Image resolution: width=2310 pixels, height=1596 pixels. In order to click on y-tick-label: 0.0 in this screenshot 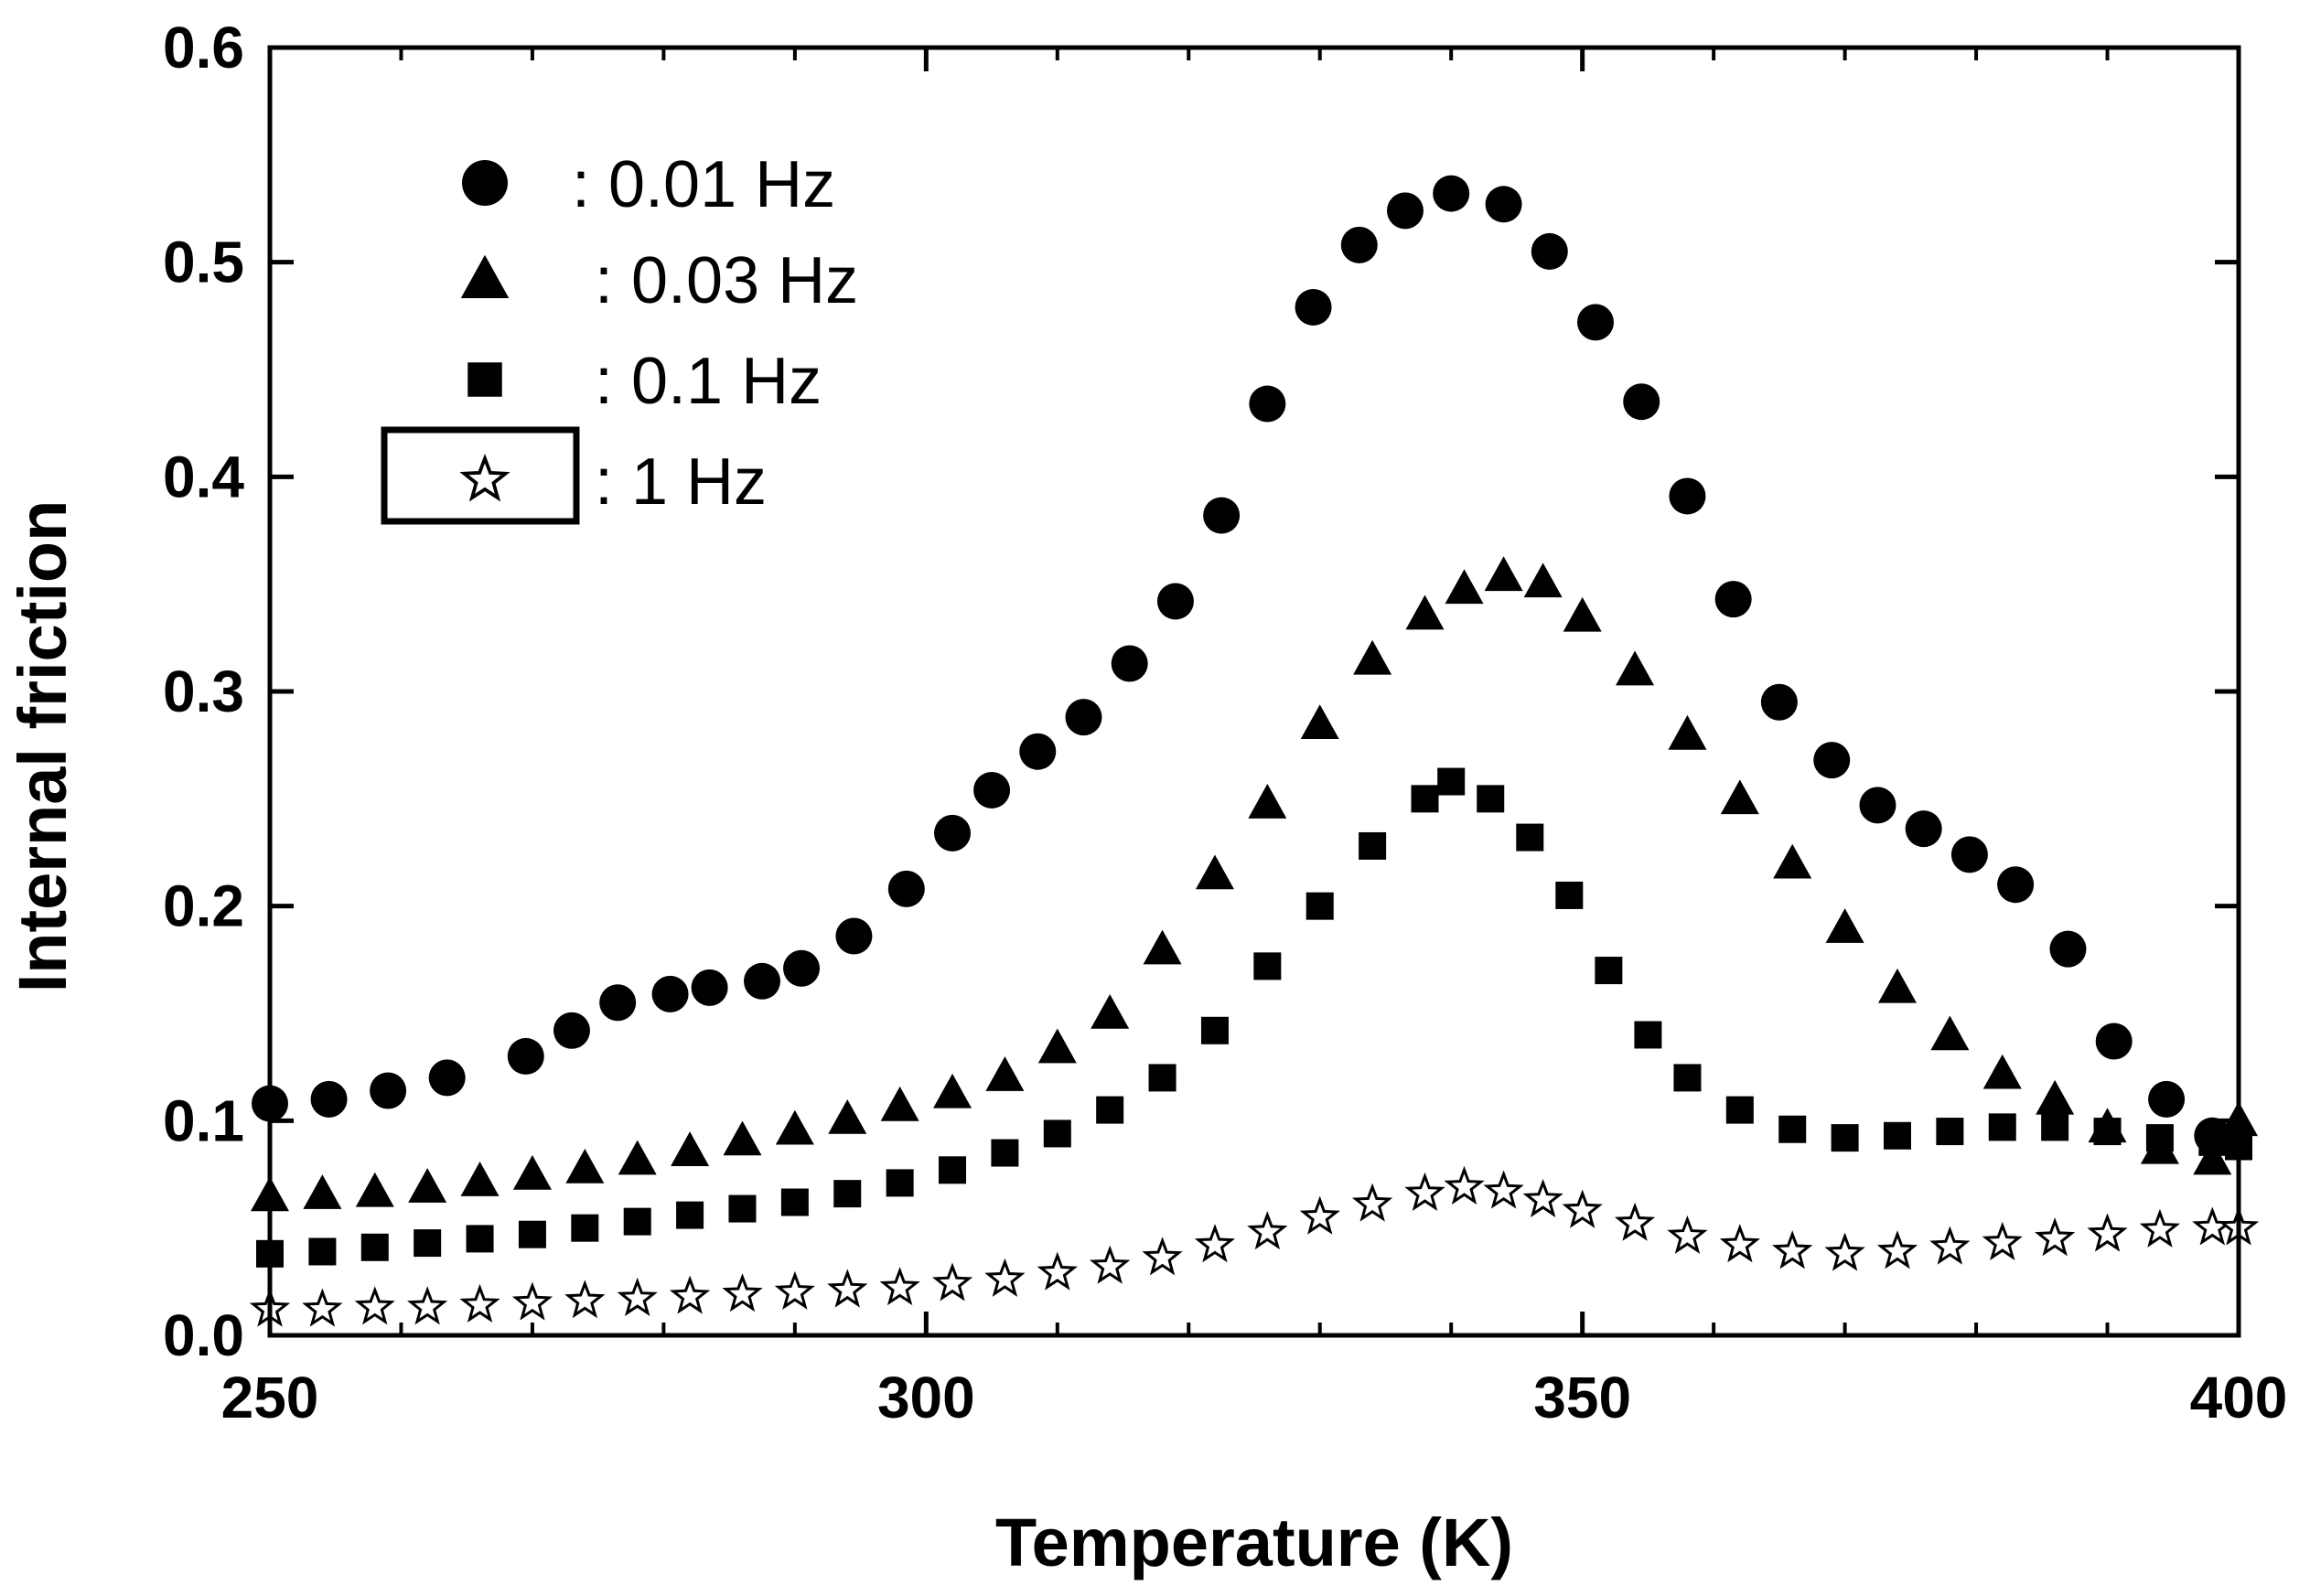, I will do `click(204, 1335)`.